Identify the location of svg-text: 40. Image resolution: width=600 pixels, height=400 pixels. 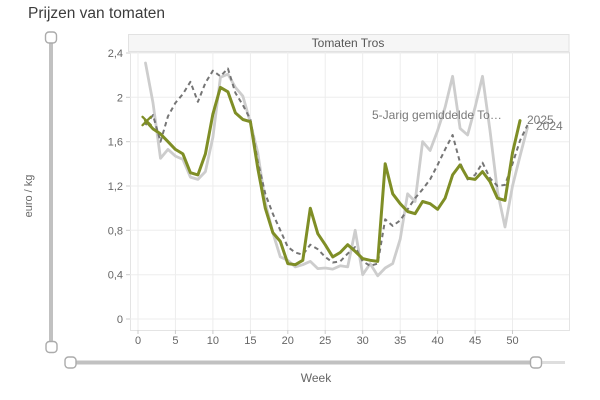
(437, 341).